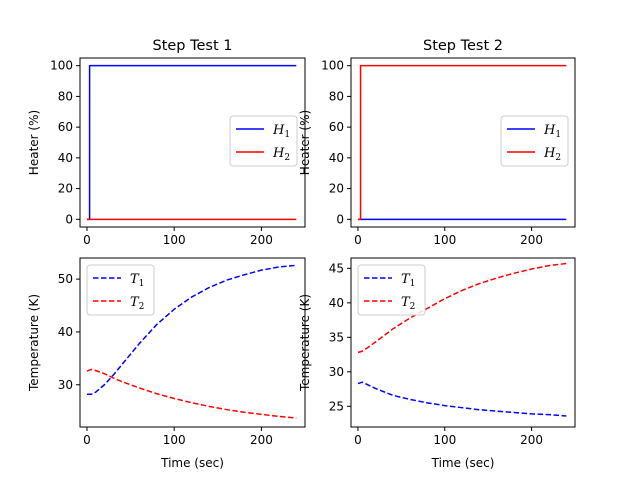 Image resolution: width=640 pixels, height=480 pixels. I want to click on y-tick-label: 25, so click(336, 406).